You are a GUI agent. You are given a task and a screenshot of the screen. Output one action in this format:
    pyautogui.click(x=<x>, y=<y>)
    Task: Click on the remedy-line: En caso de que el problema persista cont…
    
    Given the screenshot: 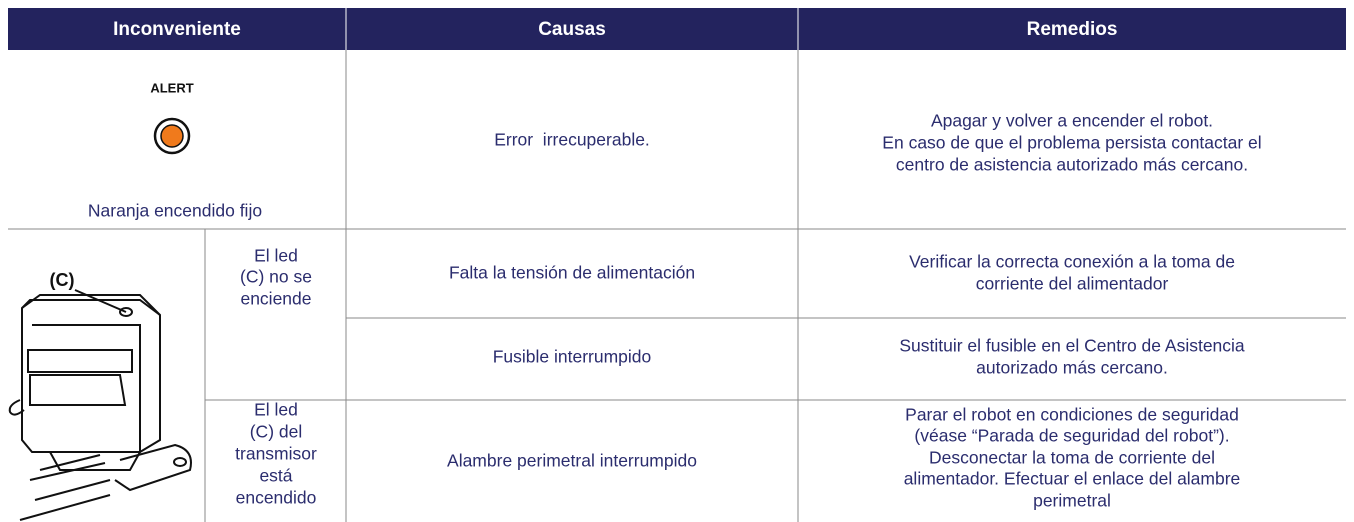 What is the action you would take?
    pyautogui.click(x=1071, y=143)
    